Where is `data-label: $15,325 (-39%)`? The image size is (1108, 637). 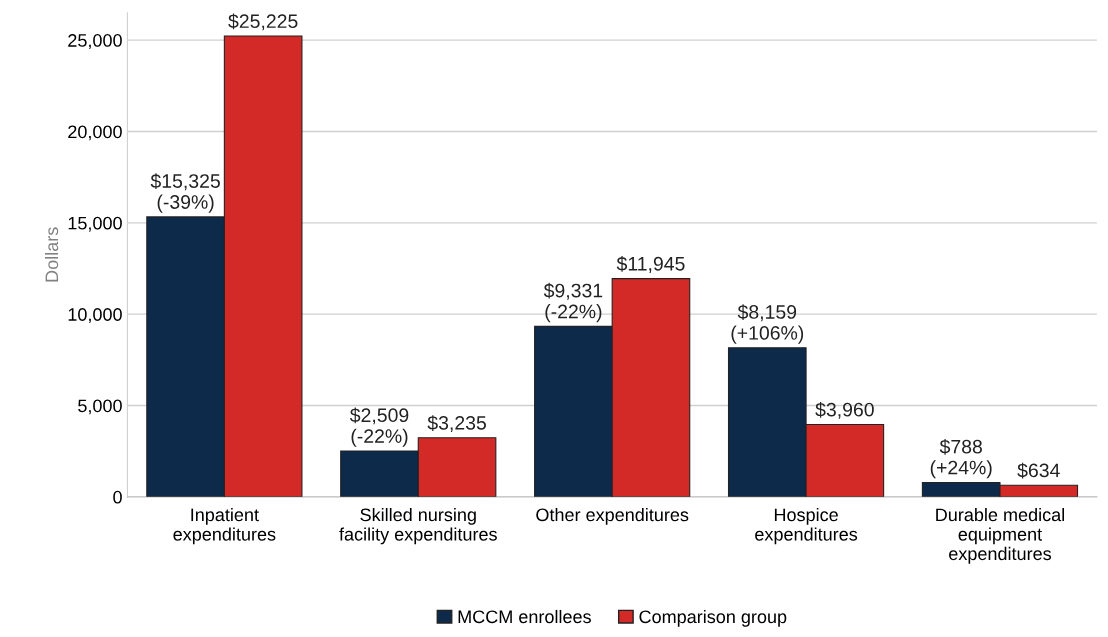 data-label: $15,325 (-39%) is located at coordinates (185, 193).